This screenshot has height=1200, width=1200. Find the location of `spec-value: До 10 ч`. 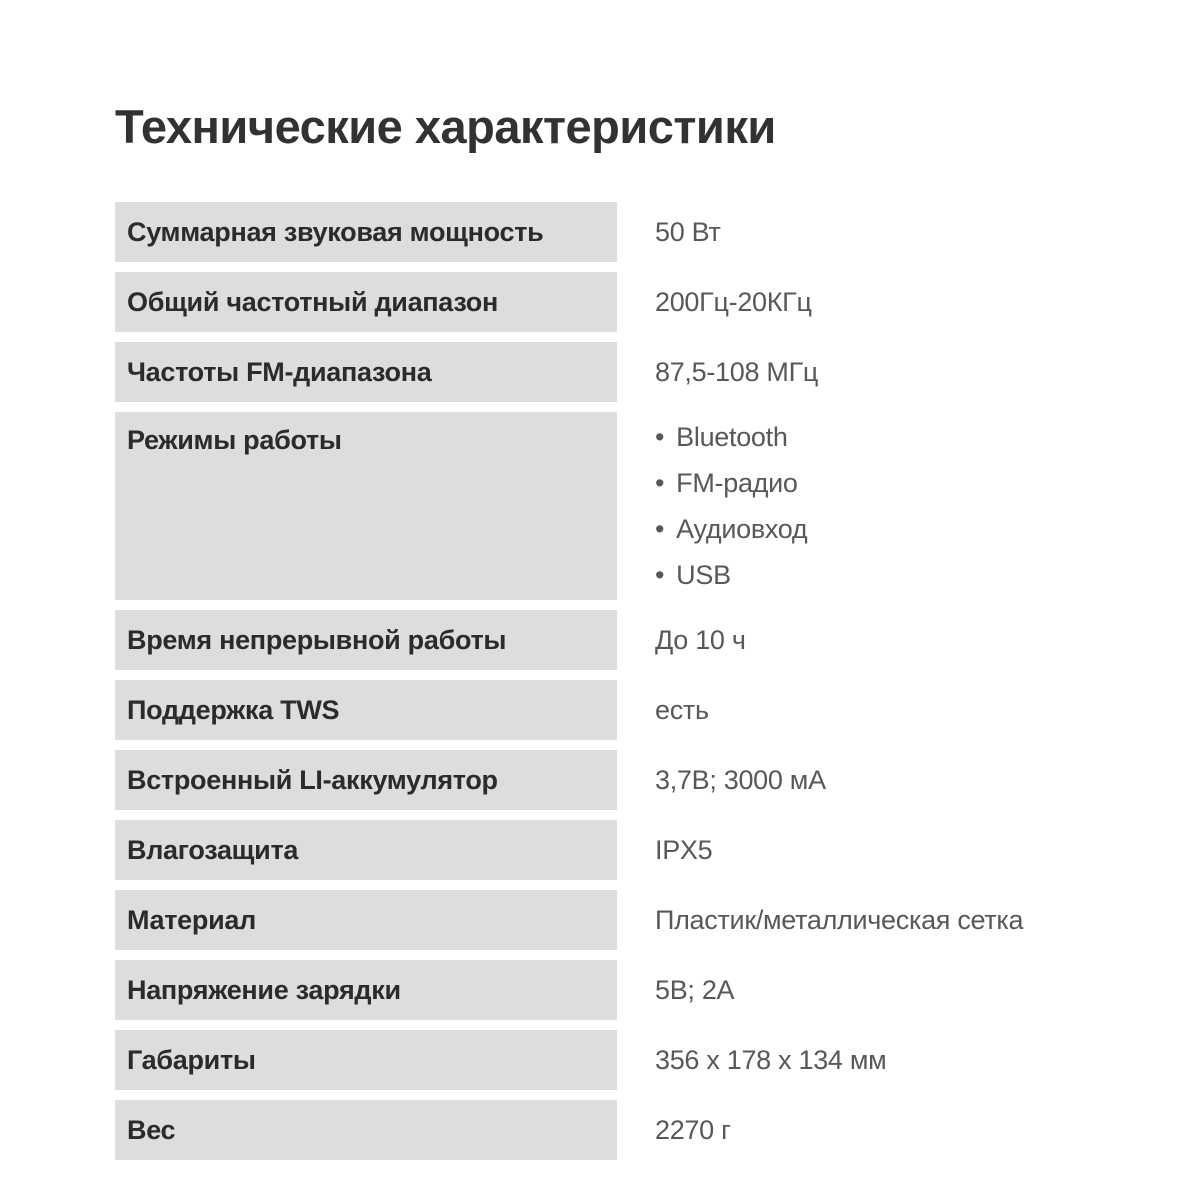

spec-value: До 10 ч is located at coordinates (700, 639).